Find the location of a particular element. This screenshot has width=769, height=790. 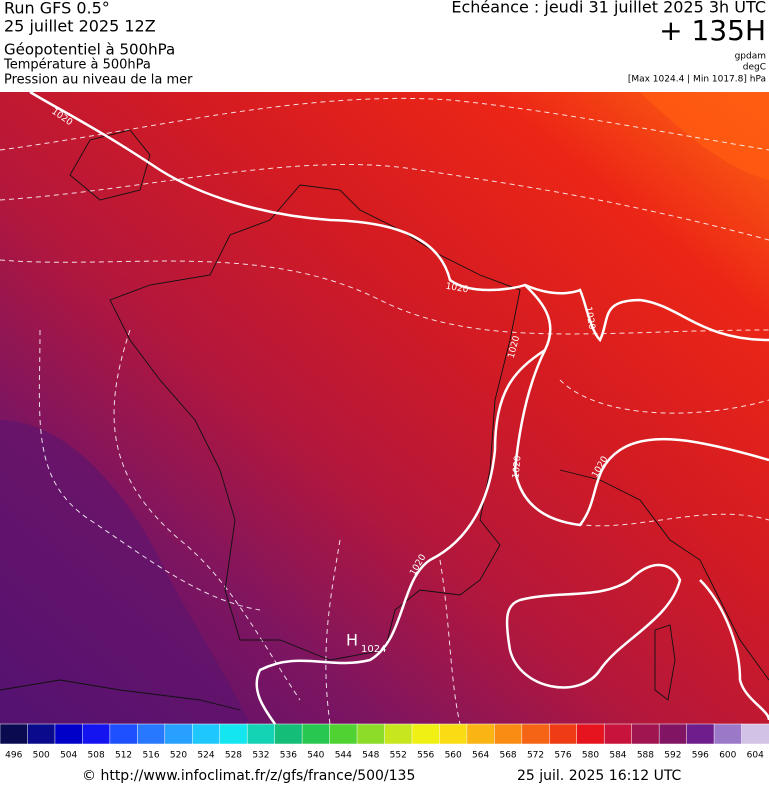

echeance: Echéance : jeudi 31 juillet 2025 3h UTC is located at coordinates (608, 8).